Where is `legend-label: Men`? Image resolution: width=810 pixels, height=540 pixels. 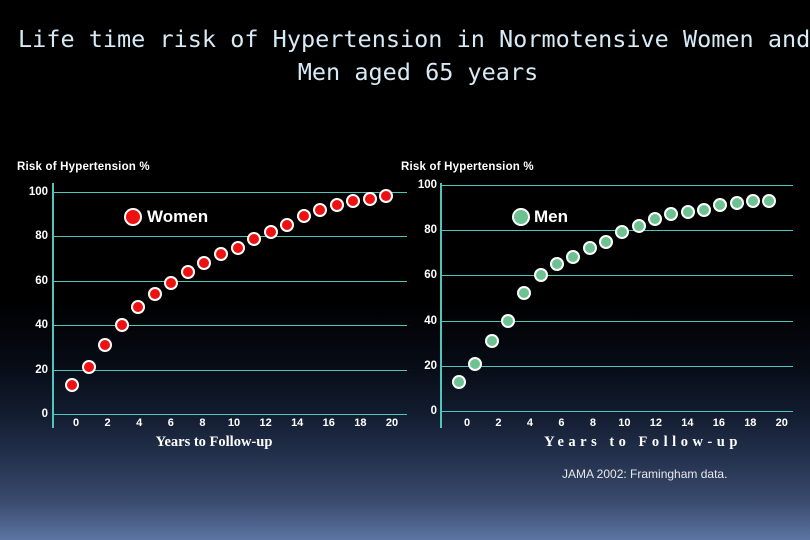
legend-label: Men is located at coordinates (551, 216).